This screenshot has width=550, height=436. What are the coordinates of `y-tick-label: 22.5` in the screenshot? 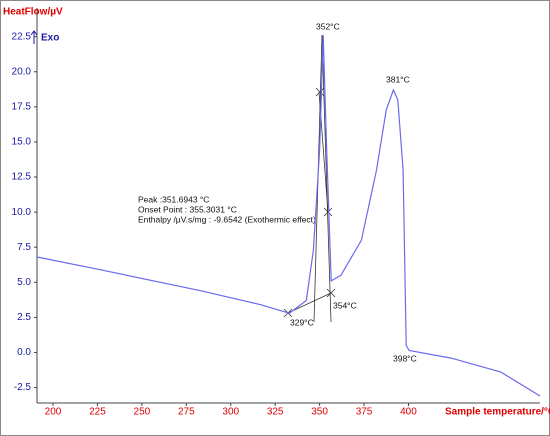 It's located at (22, 36).